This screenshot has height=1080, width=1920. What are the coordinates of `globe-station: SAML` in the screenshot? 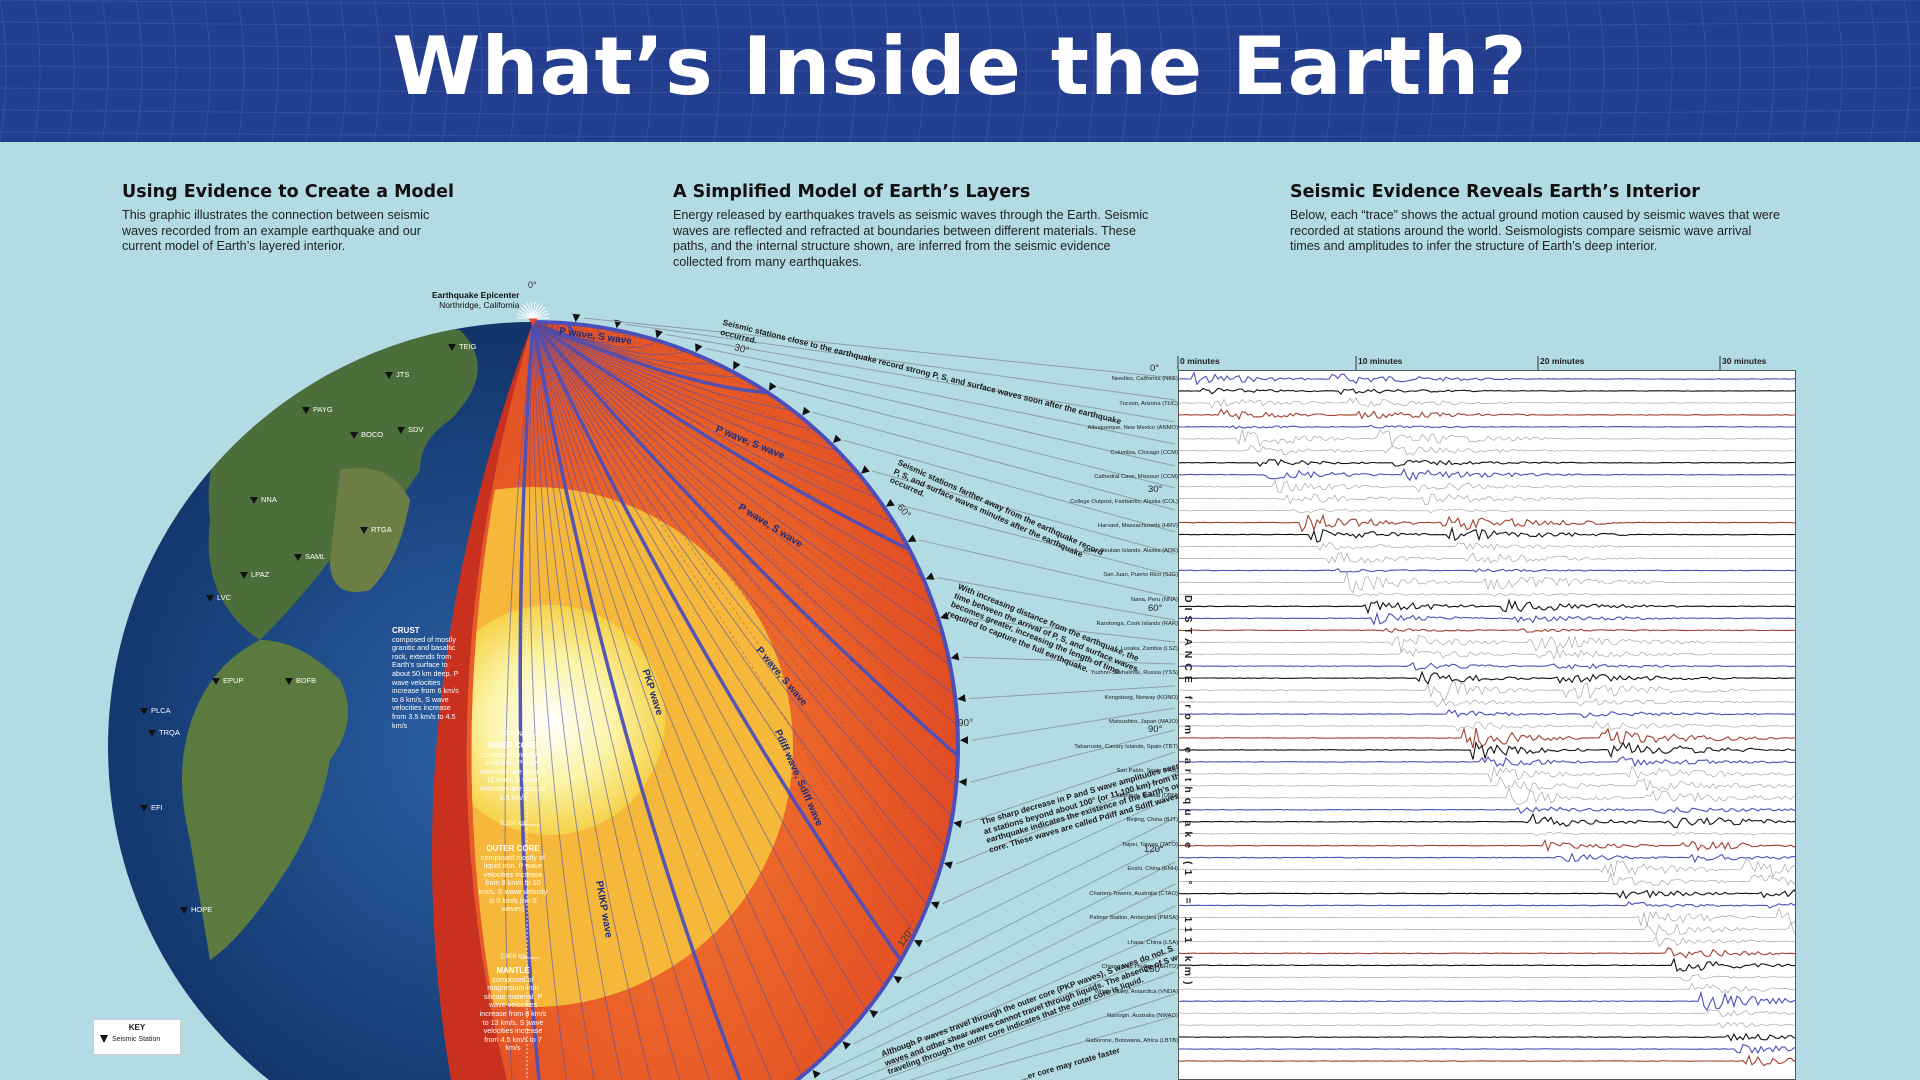 It's located at (309, 556).